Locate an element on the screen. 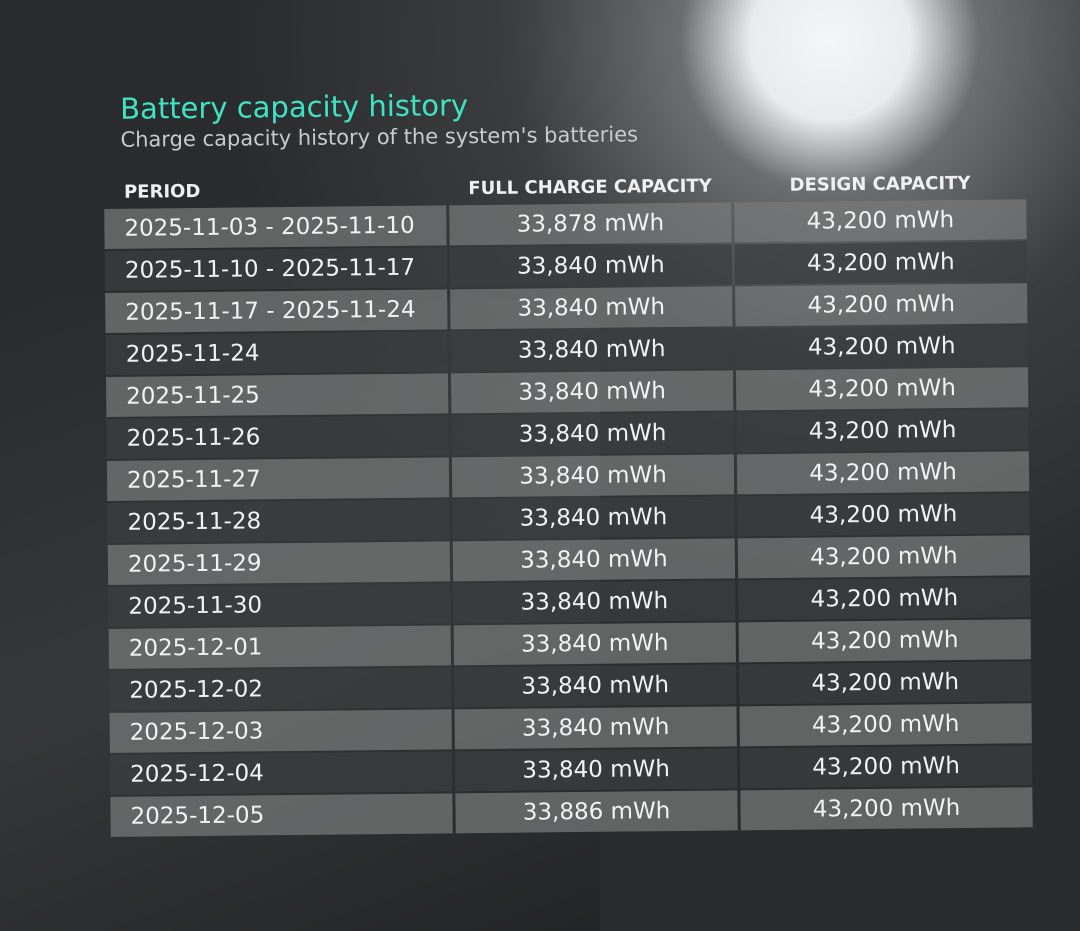 This screenshot has height=931, width=1080. table-row: 2025-11-29 33,840 mWh 43,200 mWh is located at coordinates (569, 560).